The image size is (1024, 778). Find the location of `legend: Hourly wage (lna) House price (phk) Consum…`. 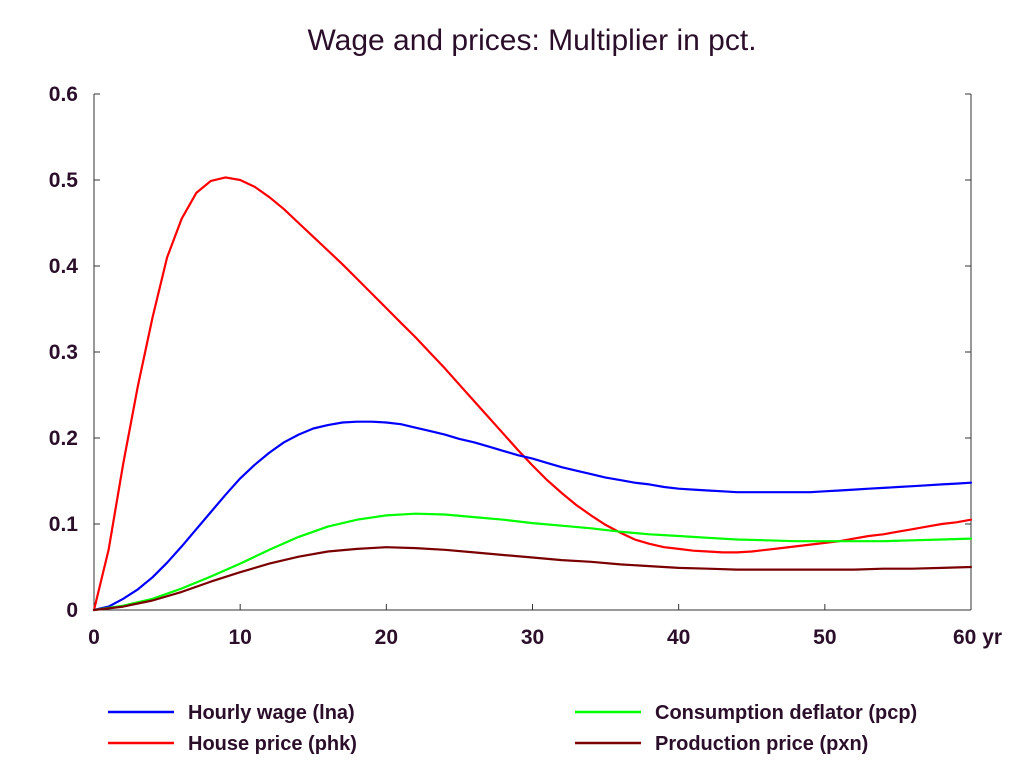

legend: Hourly wage (lna) House price (phk) Consum… is located at coordinates (512, 728).